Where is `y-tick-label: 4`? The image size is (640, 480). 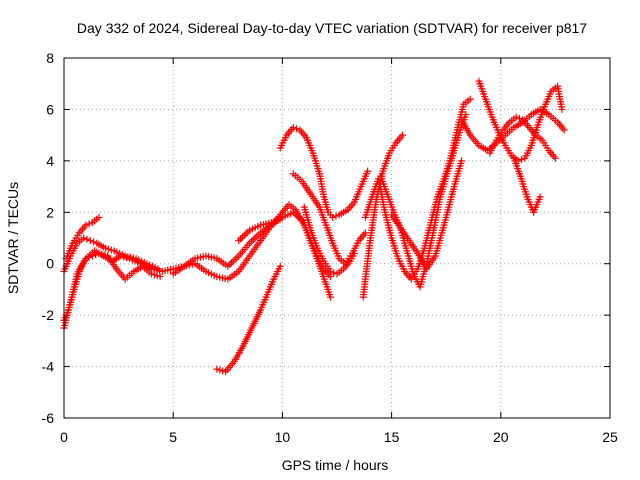 y-tick-label: 4 is located at coordinates (50, 161).